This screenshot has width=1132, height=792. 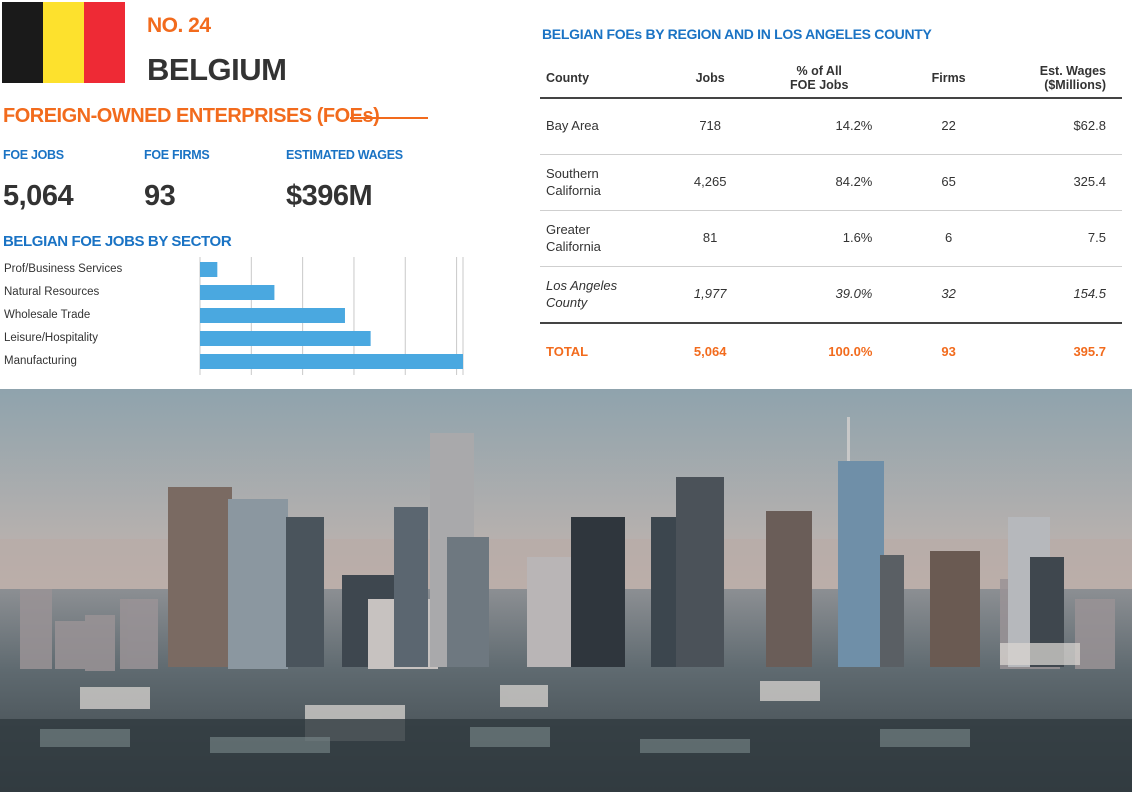 What do you see at coordinates (567, 302) in the screenshot?
I see `county-line2: County` at bounding box center [567, 302].